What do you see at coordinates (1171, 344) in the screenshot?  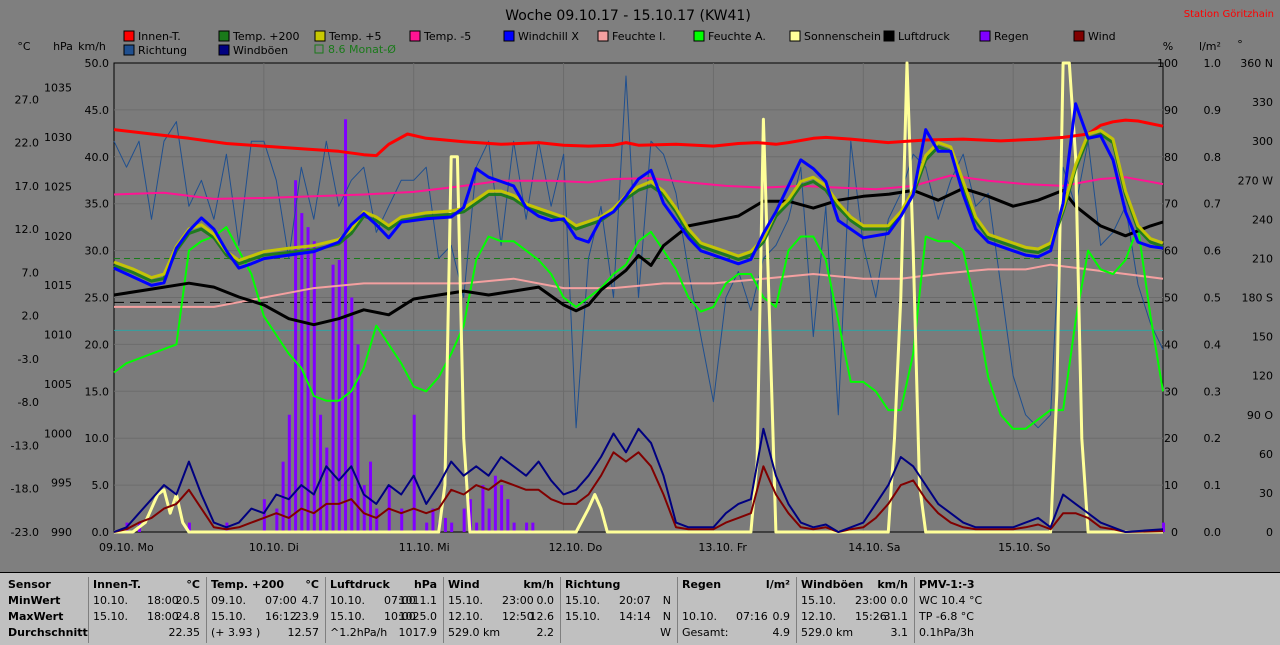 I see `percent-tick-label: 40` at bounding box center [1171, 344].